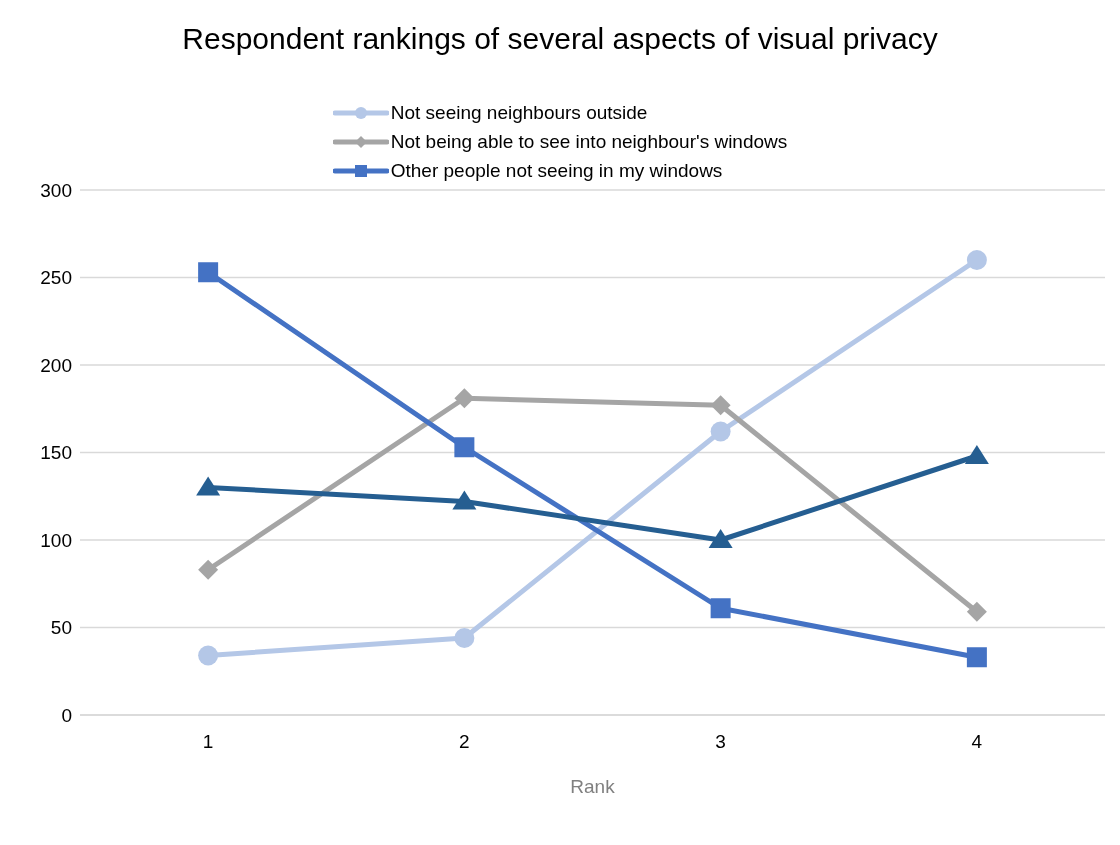  Describe the element at coordinates (56, 453) in the screenshot. I see `y-tick-label: 150` at that location.